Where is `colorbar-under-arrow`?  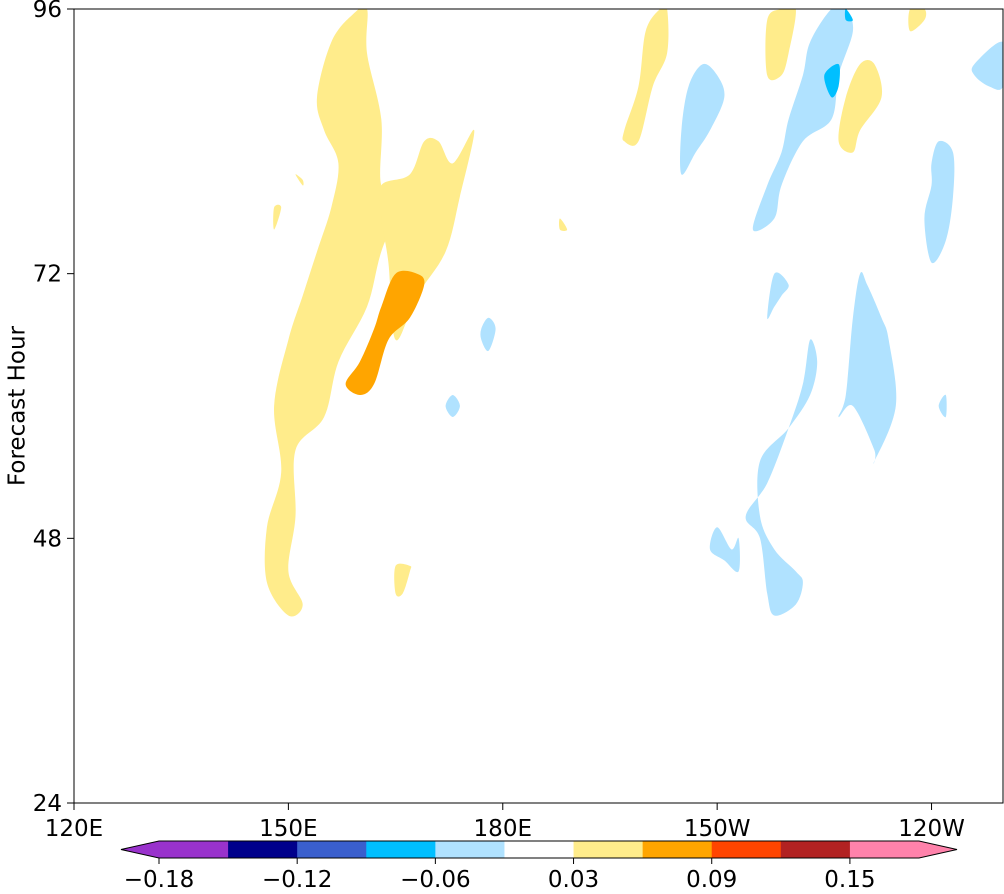
colorbar-under-arrow is located at coordinates (140, 849).